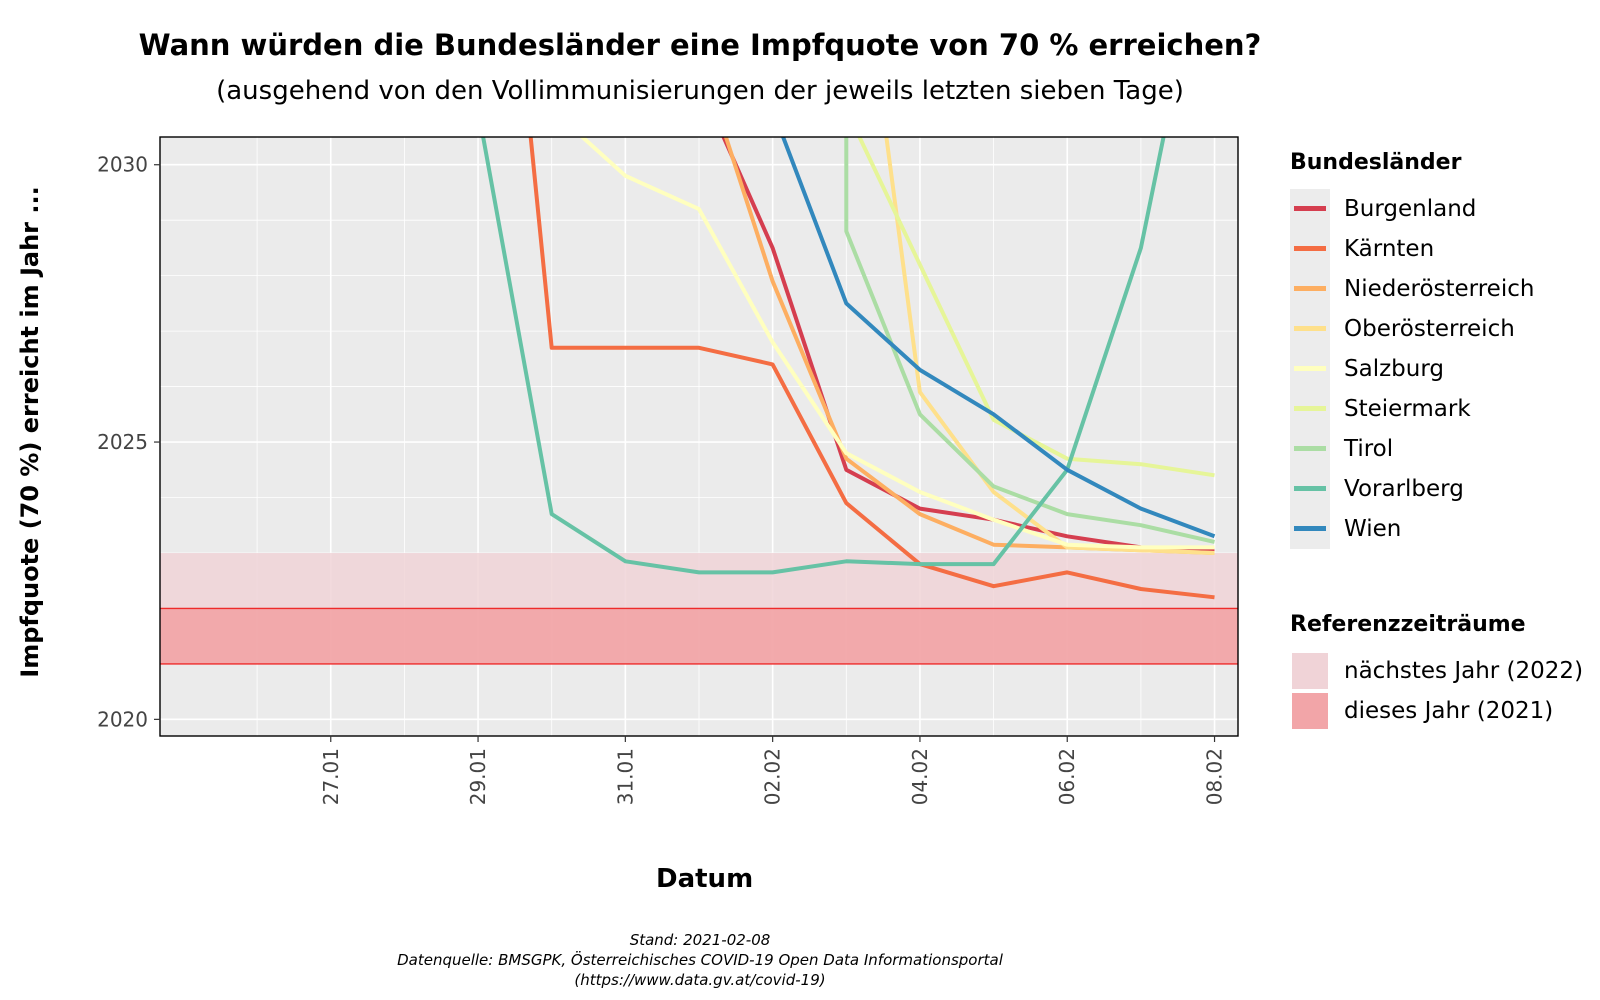 This screenshot has height=1000, width=1600. I want to click on legend-label: Tirol, so click(1369, 449).